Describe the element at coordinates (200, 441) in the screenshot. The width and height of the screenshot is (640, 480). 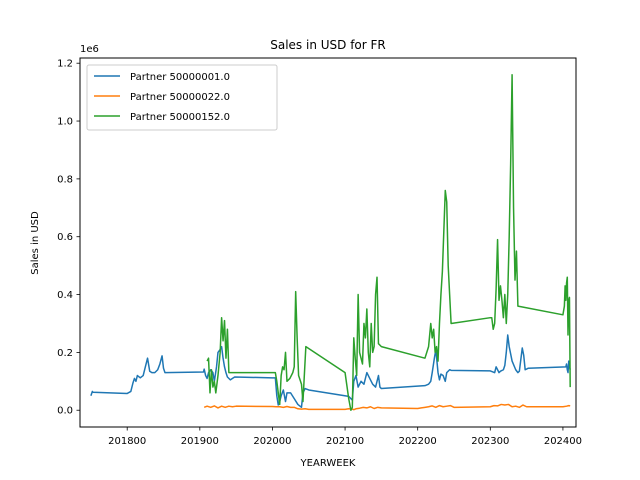
I see `x-tick-label: 201900` at that location.